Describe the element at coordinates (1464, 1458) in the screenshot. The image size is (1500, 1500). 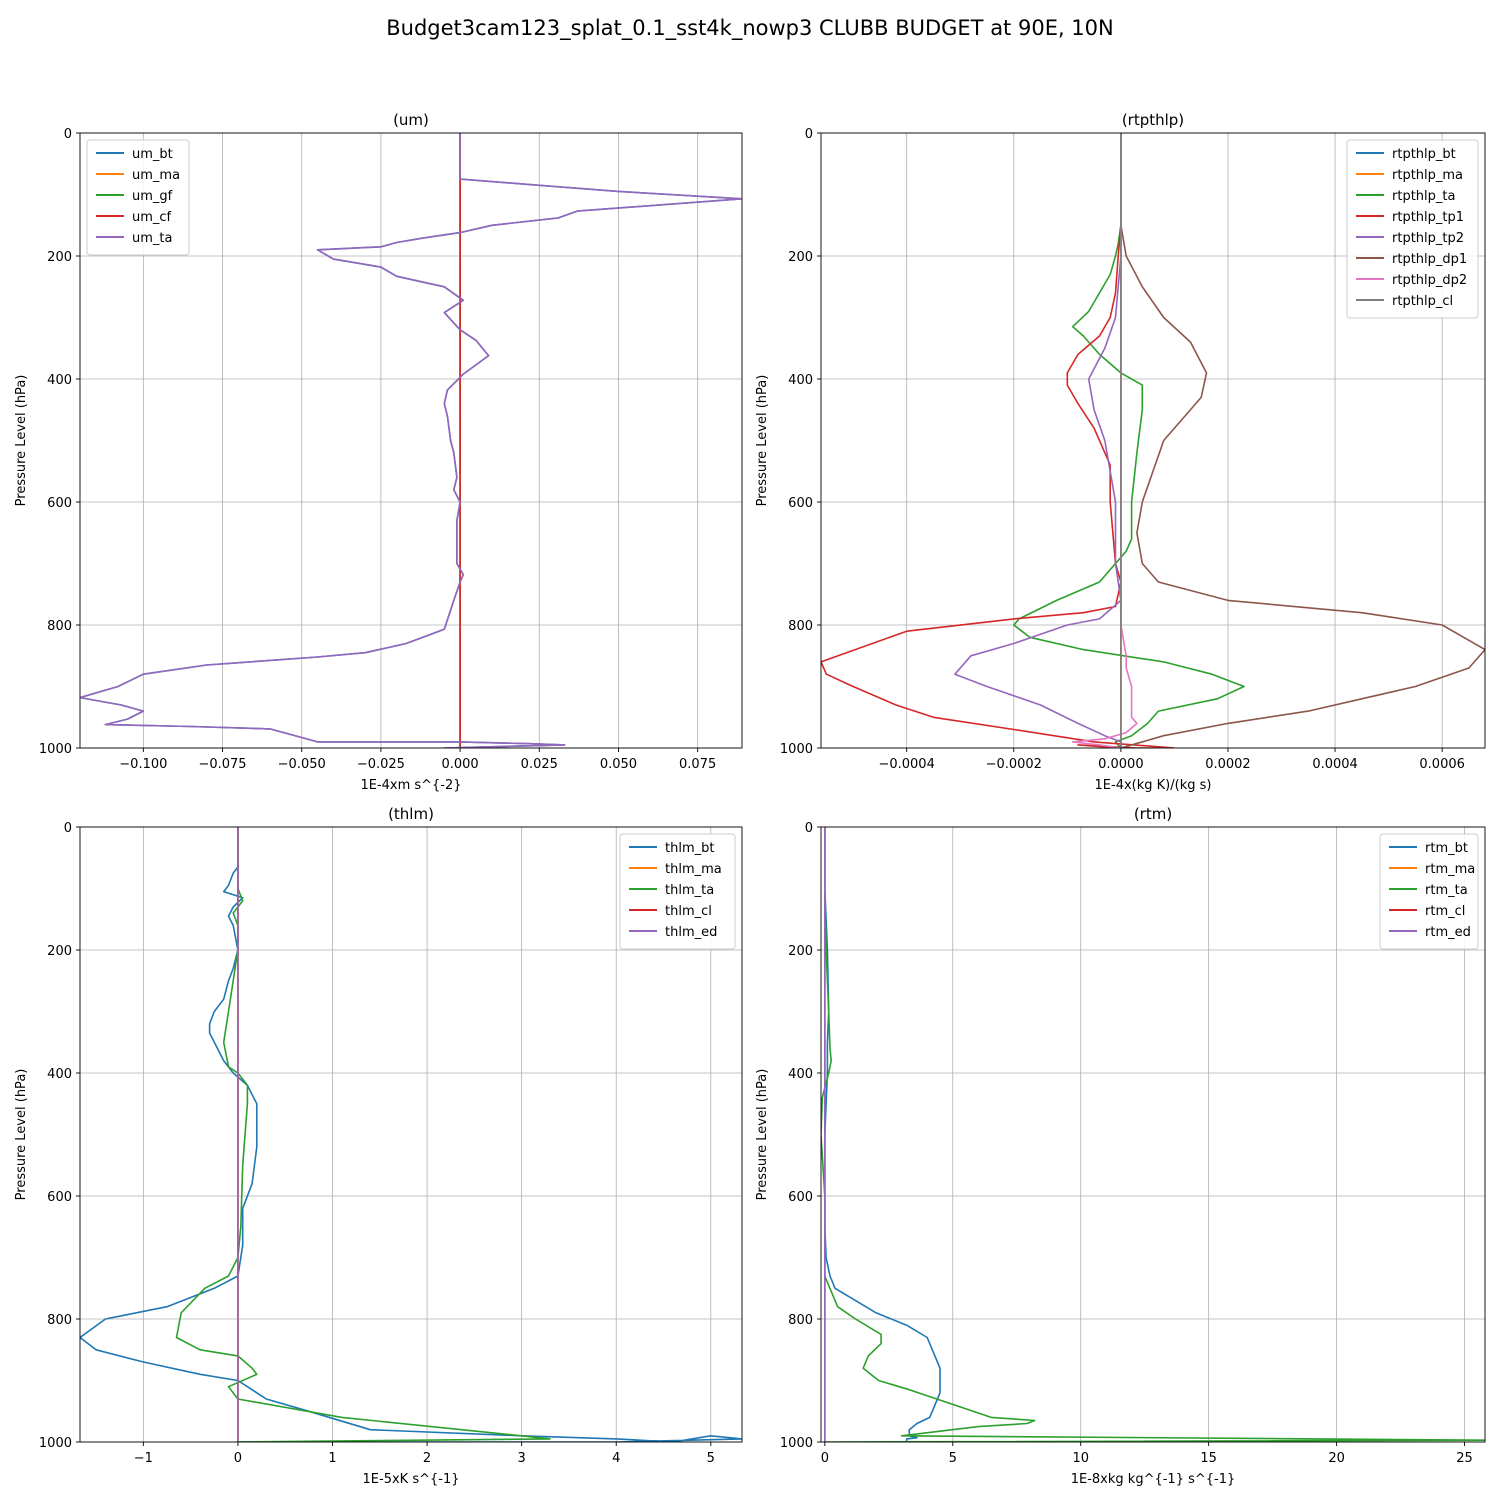
I see `x-tick-label: 25` at that location.